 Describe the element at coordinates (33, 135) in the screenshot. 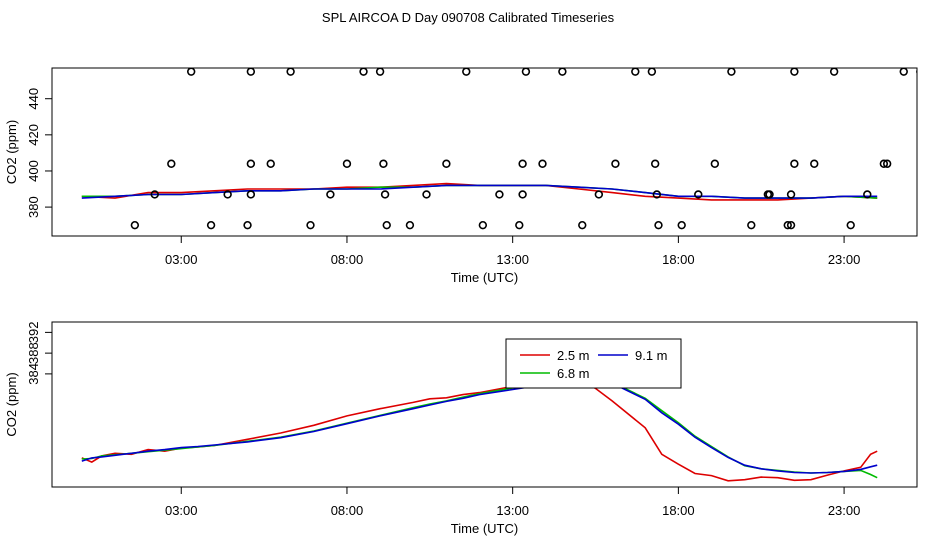

I see `y-tick-label: 420` at that location.